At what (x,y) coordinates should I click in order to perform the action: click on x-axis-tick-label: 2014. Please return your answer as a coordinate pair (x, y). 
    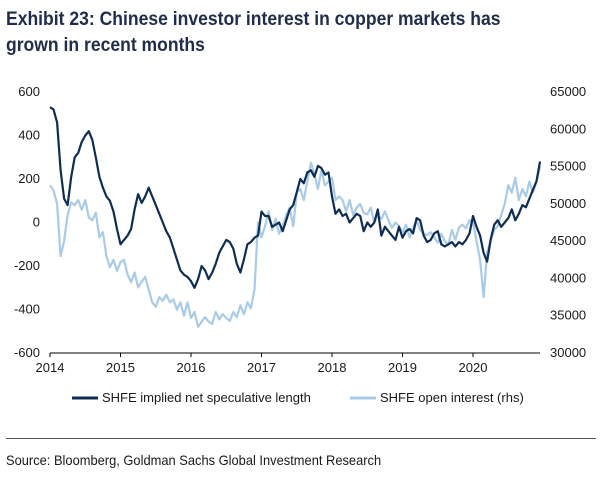
    Looking at the image, I should click on (50, 367).